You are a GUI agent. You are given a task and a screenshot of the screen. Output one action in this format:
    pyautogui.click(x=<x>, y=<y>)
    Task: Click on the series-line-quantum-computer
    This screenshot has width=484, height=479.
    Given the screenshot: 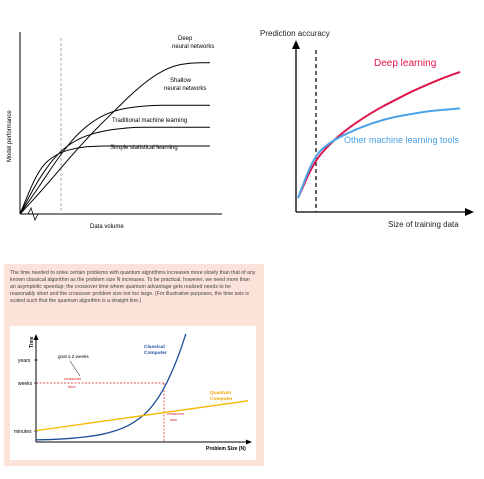 What is the action you would take?
    pyautogui.click(x=142, y=416)
    